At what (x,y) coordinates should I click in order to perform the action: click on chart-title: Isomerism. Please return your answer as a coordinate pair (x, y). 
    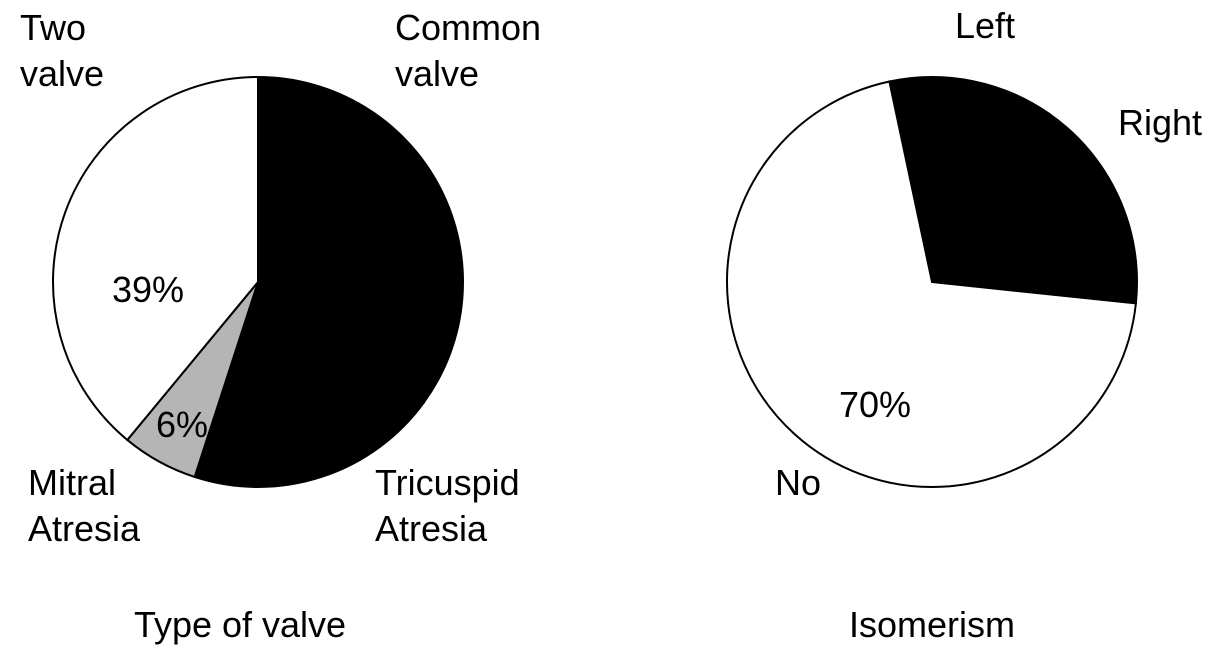
    Looking at the image, I should click on (932, 624).